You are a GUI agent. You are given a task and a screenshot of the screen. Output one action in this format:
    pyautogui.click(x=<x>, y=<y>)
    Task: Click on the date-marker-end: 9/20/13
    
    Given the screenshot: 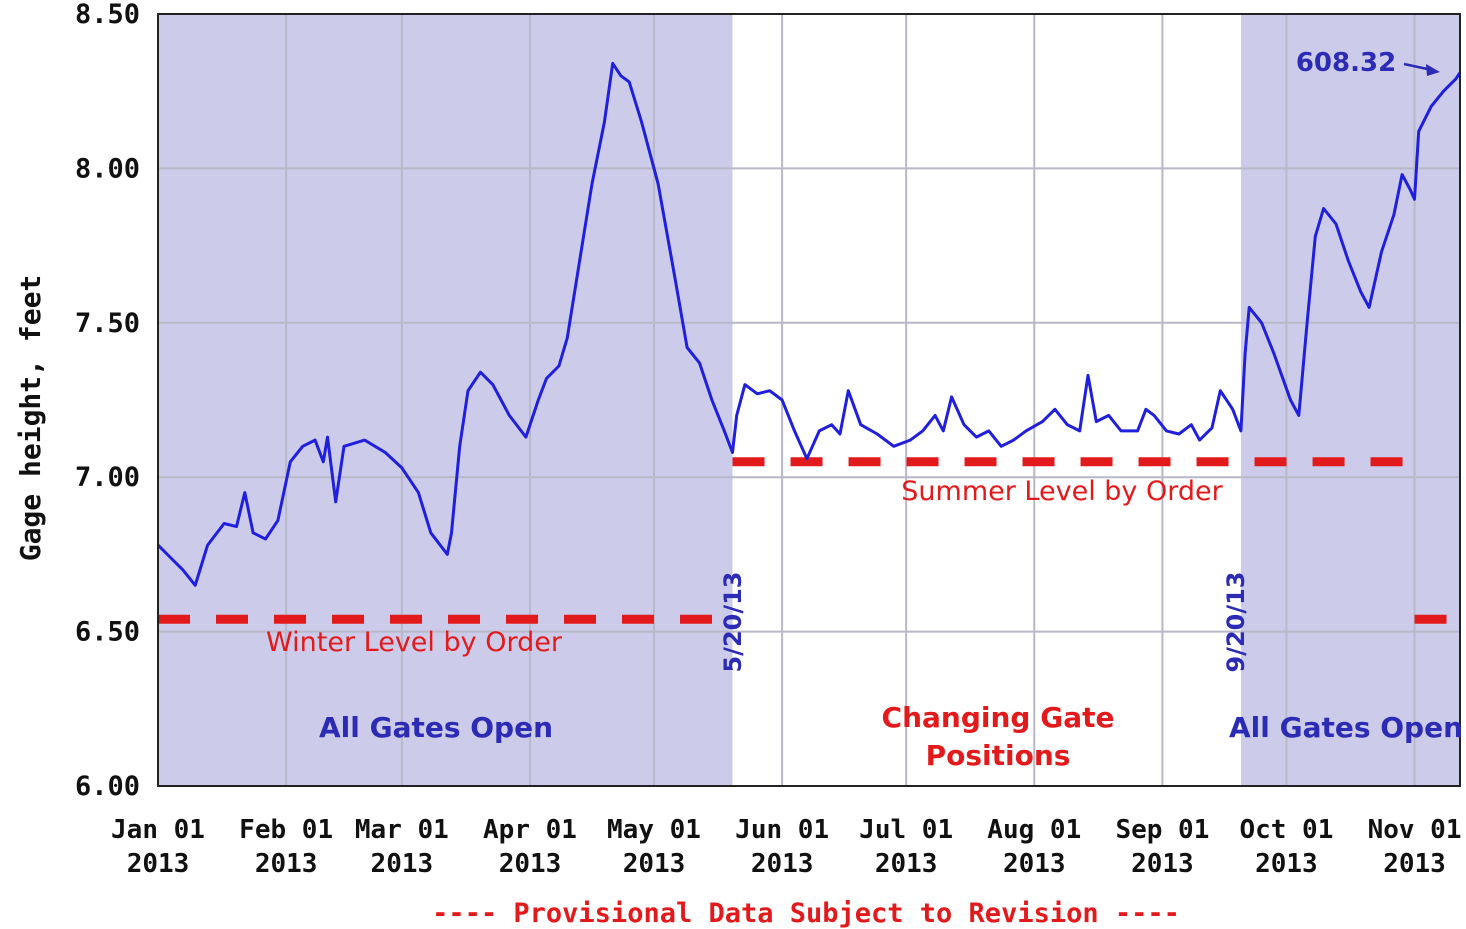 What is the action you would take?
    pyautogui.click(x=1236, y=621)
    